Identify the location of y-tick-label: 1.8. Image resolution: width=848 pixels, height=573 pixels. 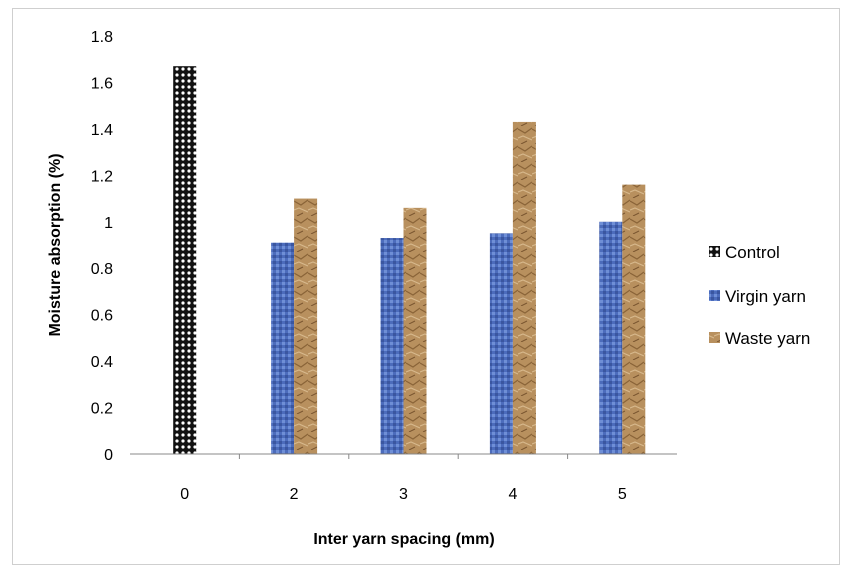
(102, 37).